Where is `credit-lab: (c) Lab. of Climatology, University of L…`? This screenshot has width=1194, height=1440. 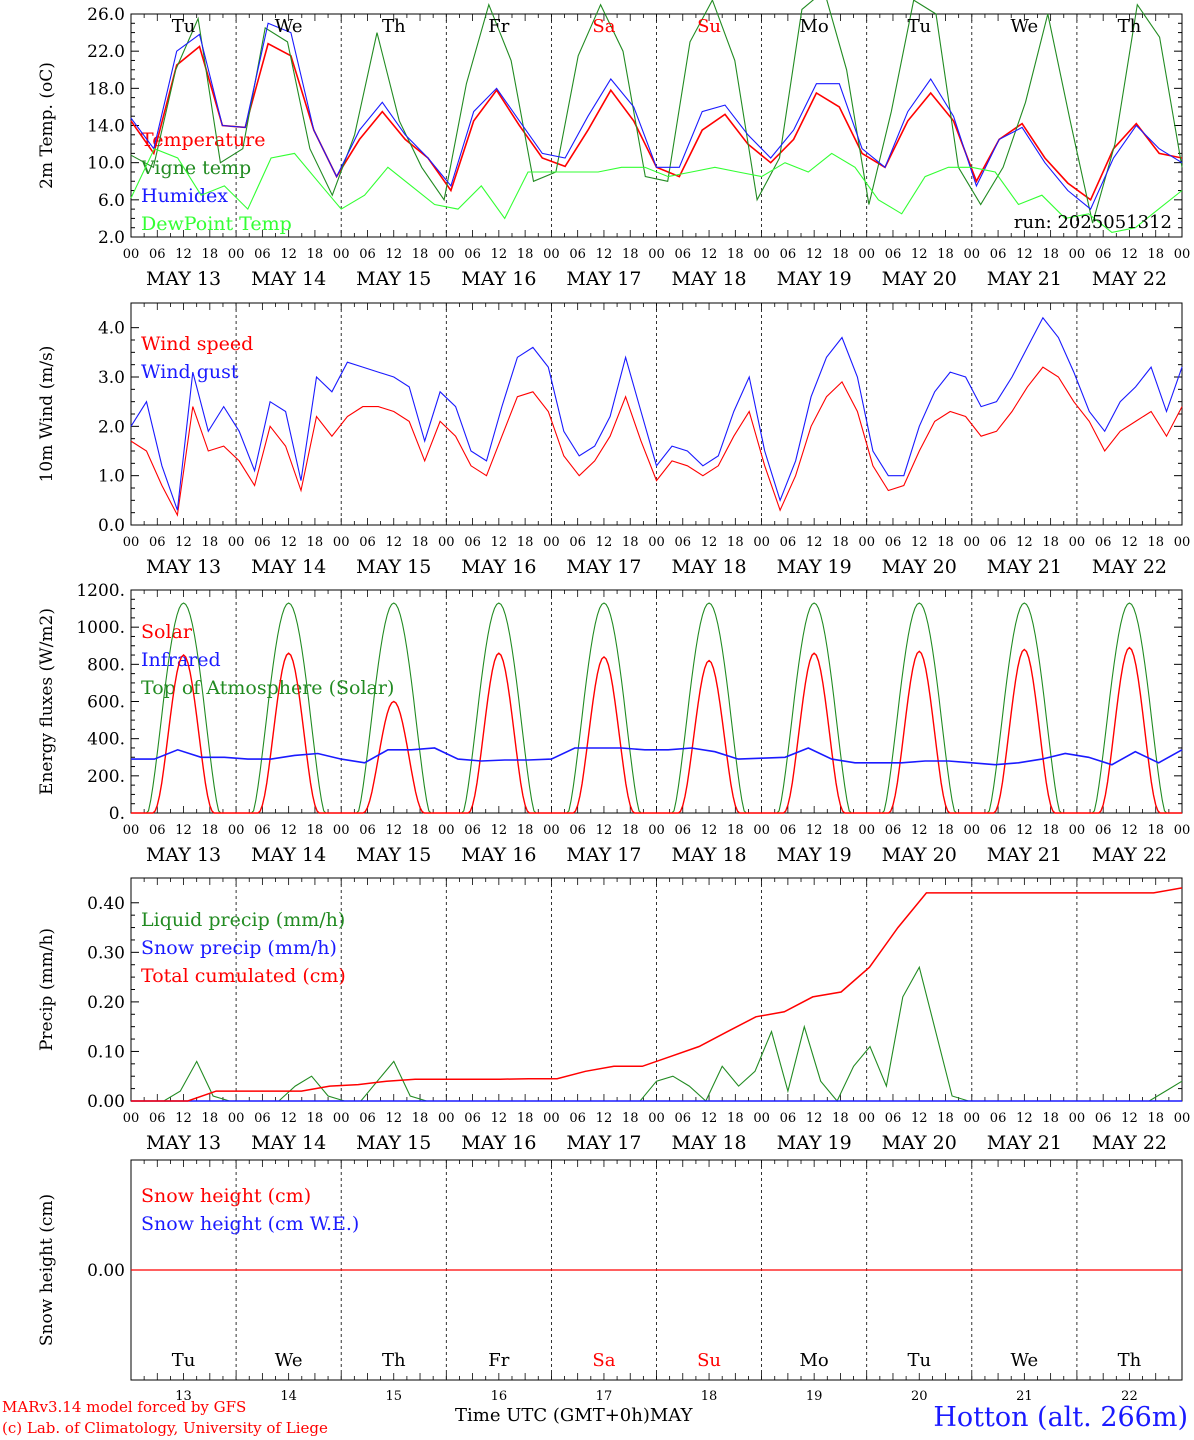
credit-lab: (c) Lab. of Climatology, University of L… is located at coordinates (165, 1428).